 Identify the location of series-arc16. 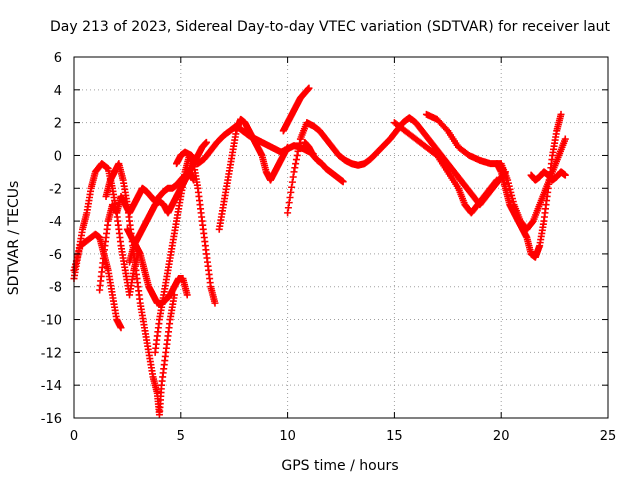
(548, 176).